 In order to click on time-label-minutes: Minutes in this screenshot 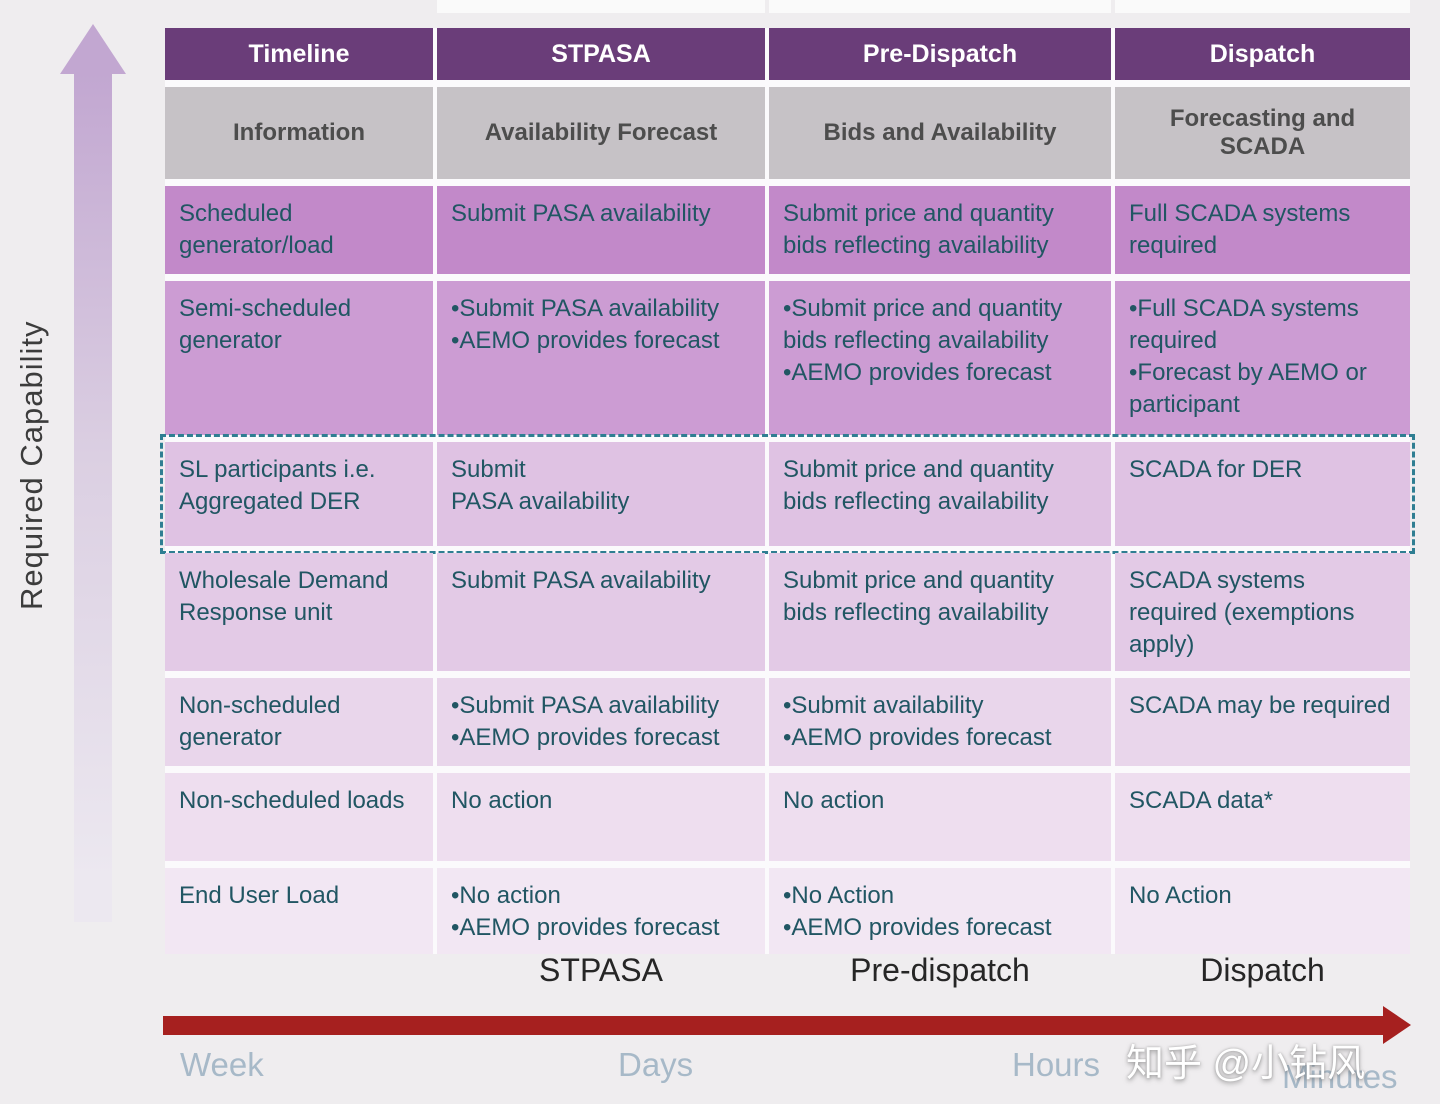, I will do `click(1340, 1076)`.